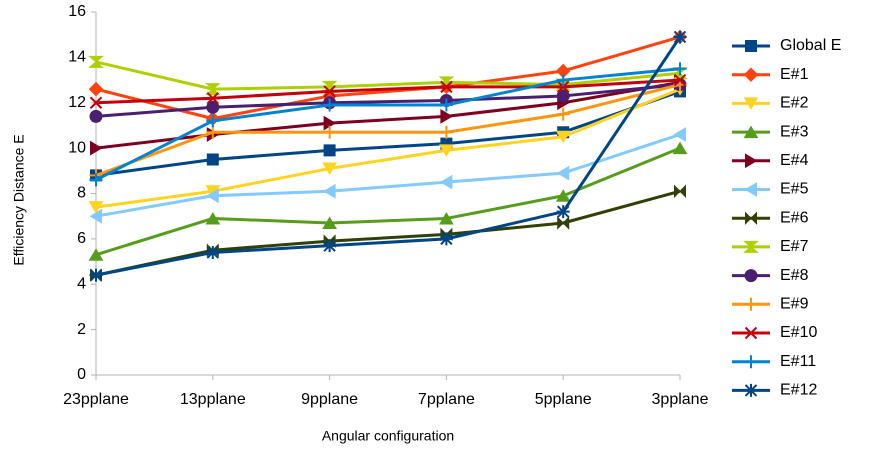 This screenshot has width=894, height=451. I want to click on x-axis-label: Angular configuration, so click(388, 436).